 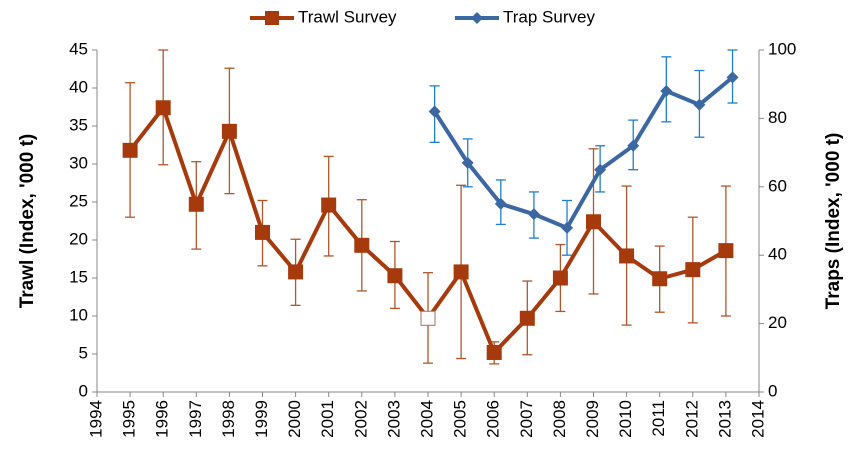 What do you see at coordinates (559, 419) in the screenshot?
I see `x-tick-label: 2008` at bounding box center [559, 419].